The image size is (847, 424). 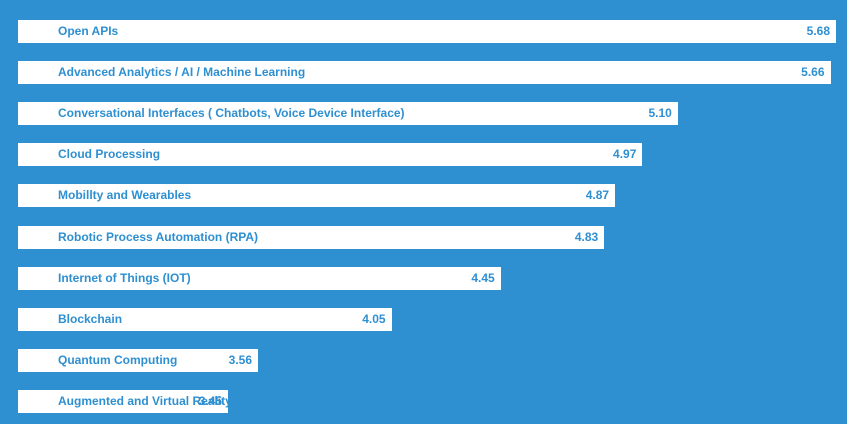 I want to click on category-label: Cloud Processing, so click(x=109, y=154).